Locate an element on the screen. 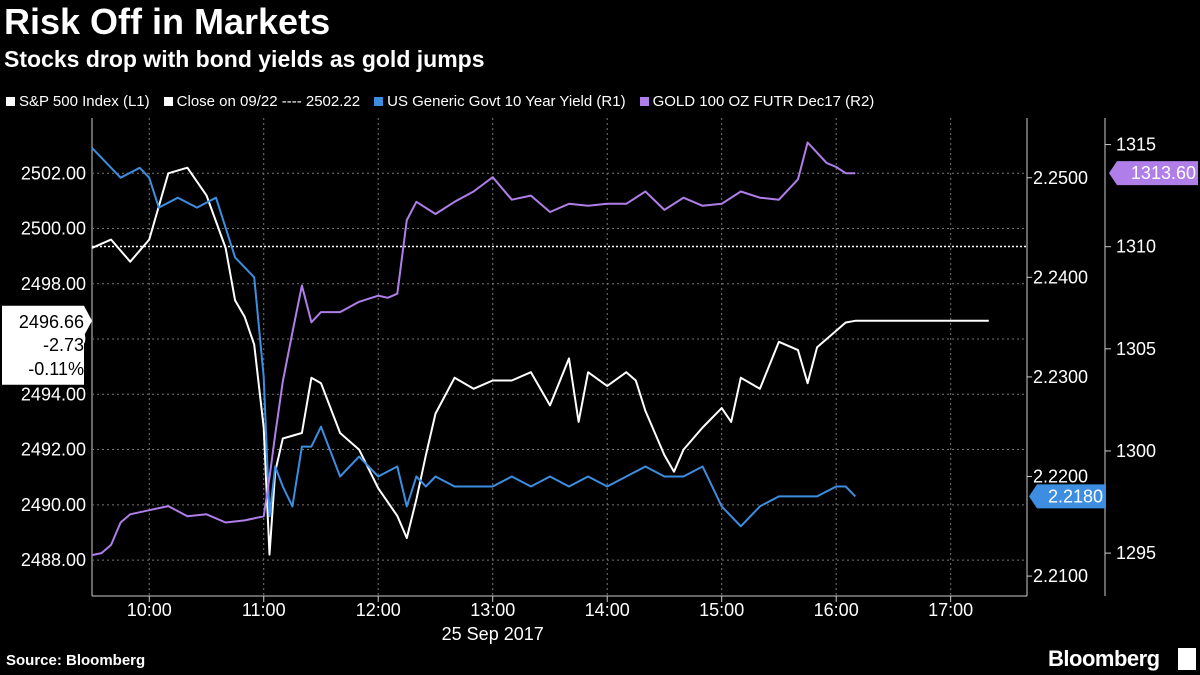  legend-swatch-gold is located at coordinates (644, 101).